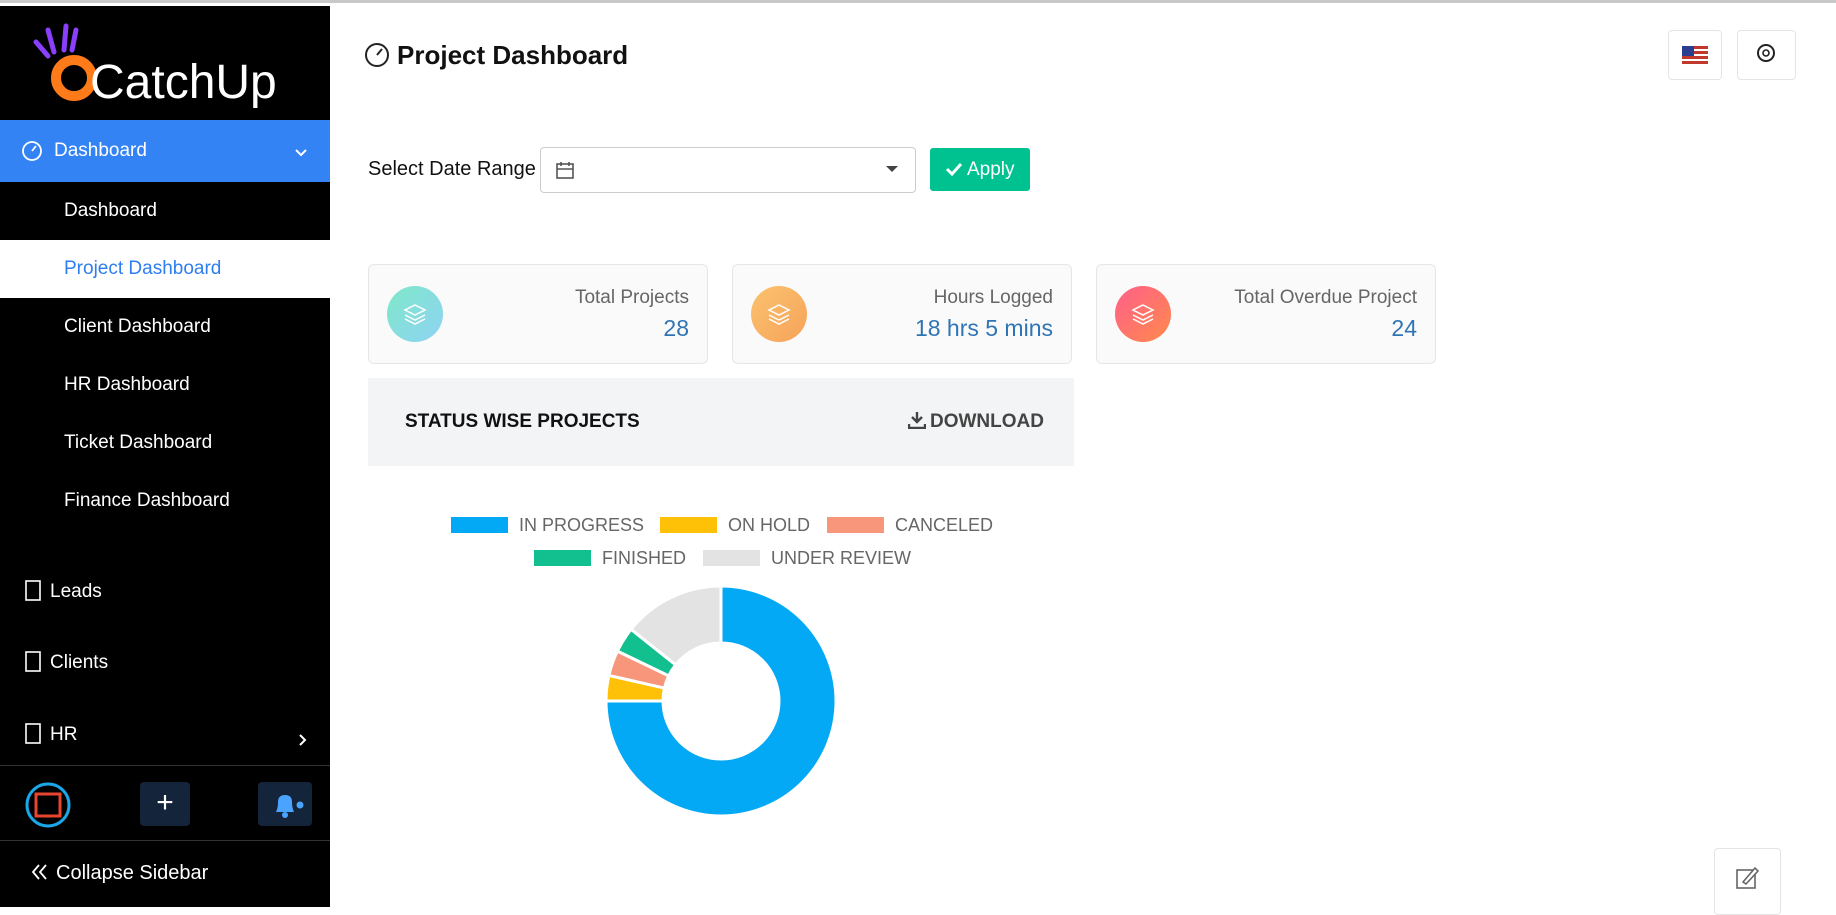 Image resolution: width=1836 pixels, height=915 pixels. I want to click on collapse-sidebar: Collapse Sidebar, so click(132, 873).